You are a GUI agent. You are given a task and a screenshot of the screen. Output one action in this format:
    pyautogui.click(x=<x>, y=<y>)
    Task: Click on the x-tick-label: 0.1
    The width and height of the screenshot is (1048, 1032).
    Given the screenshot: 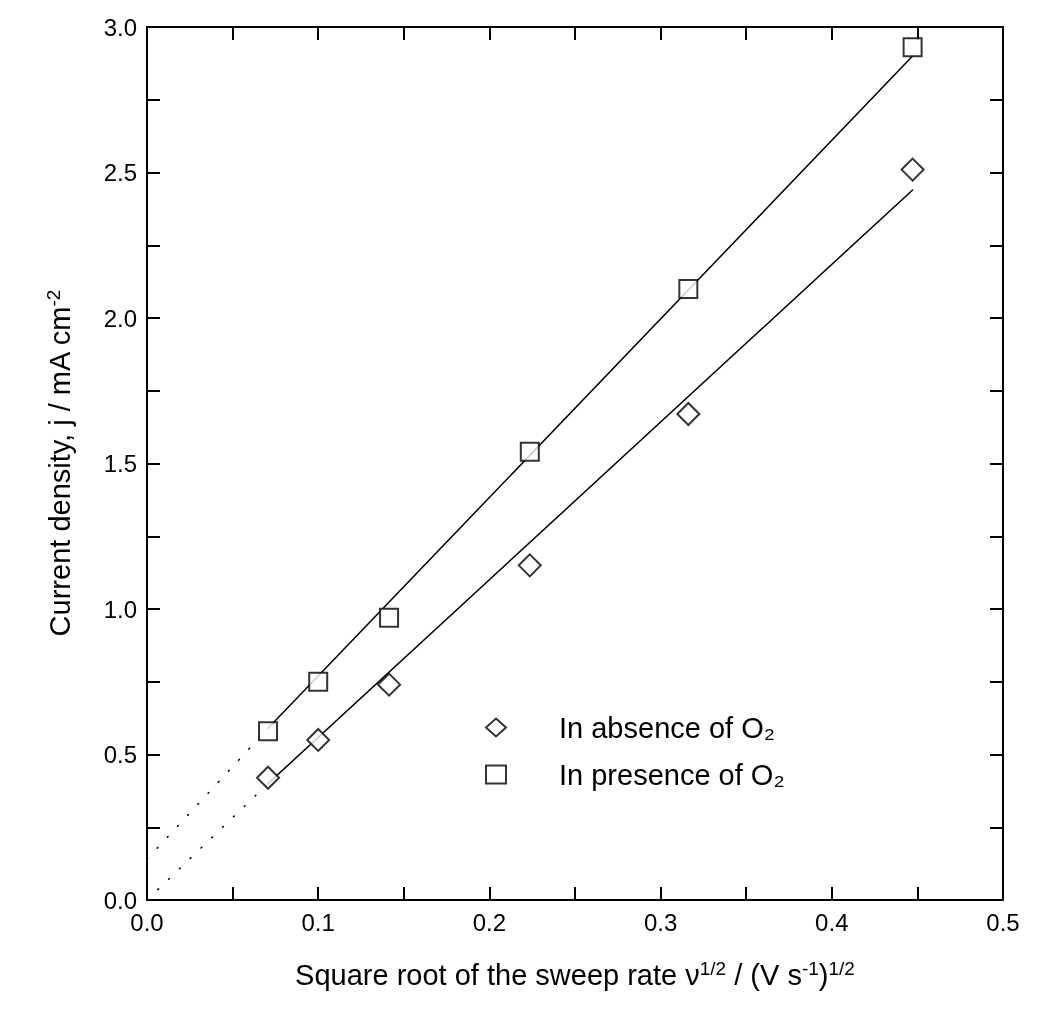 What is the action you would take?
    pyautogui.click(x=318, y=922)
    